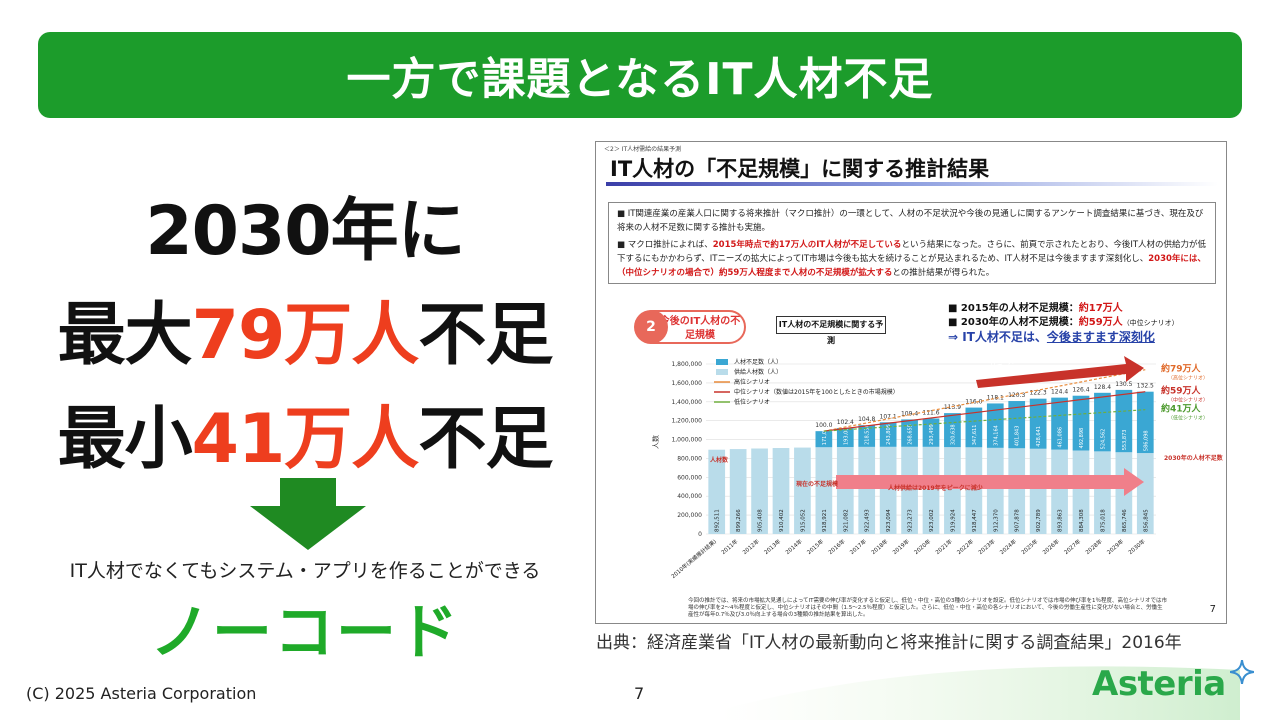 The image size is (1280, 720). What do you see at coordinates (1094, 546) in the screenshot?
I see `chart-x-tick: 2028年` at bounding box center [1094, 546].